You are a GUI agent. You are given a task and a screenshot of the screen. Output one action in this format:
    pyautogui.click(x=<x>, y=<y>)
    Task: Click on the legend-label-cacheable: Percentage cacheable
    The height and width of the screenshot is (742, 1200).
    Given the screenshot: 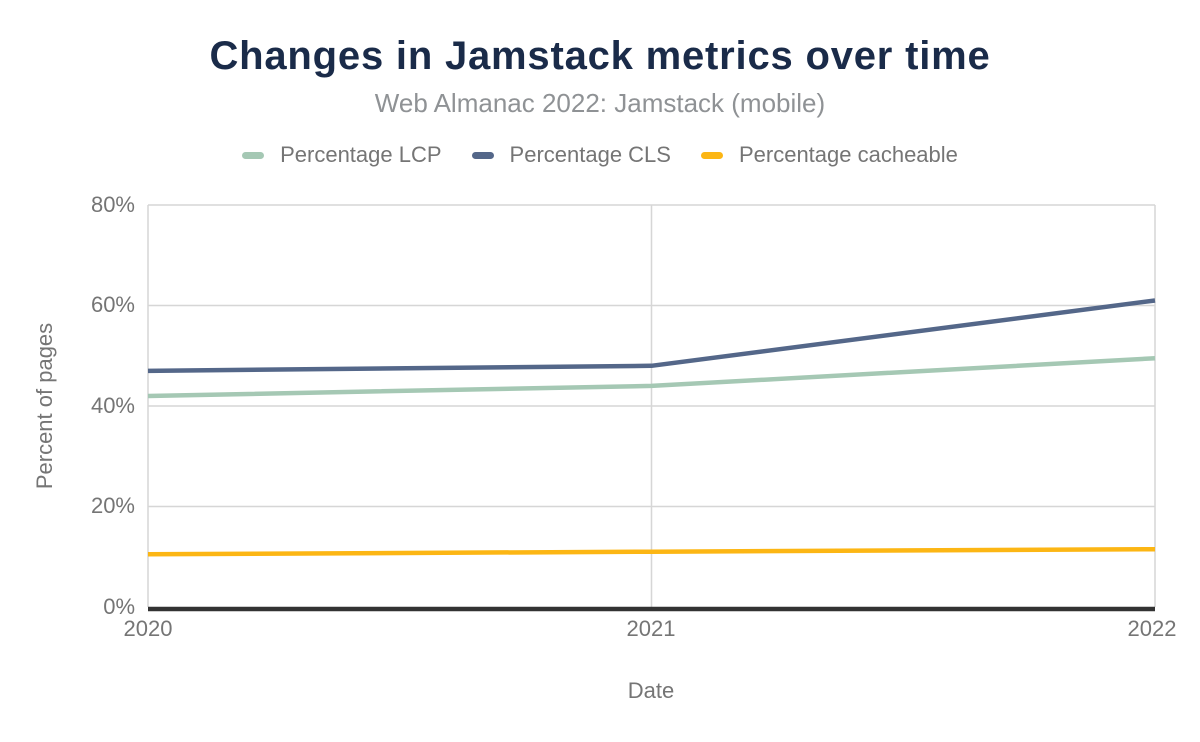 What is the action you would take?
    pyautogui.click(x=848, y=154)
    